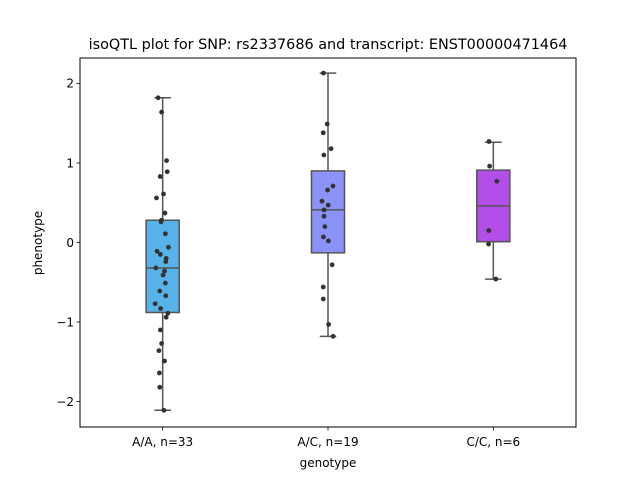 The width and height of the screenshot is (640, 480). I want to click on x-tick-label-2: C/C, n=6, so click(493, 442).